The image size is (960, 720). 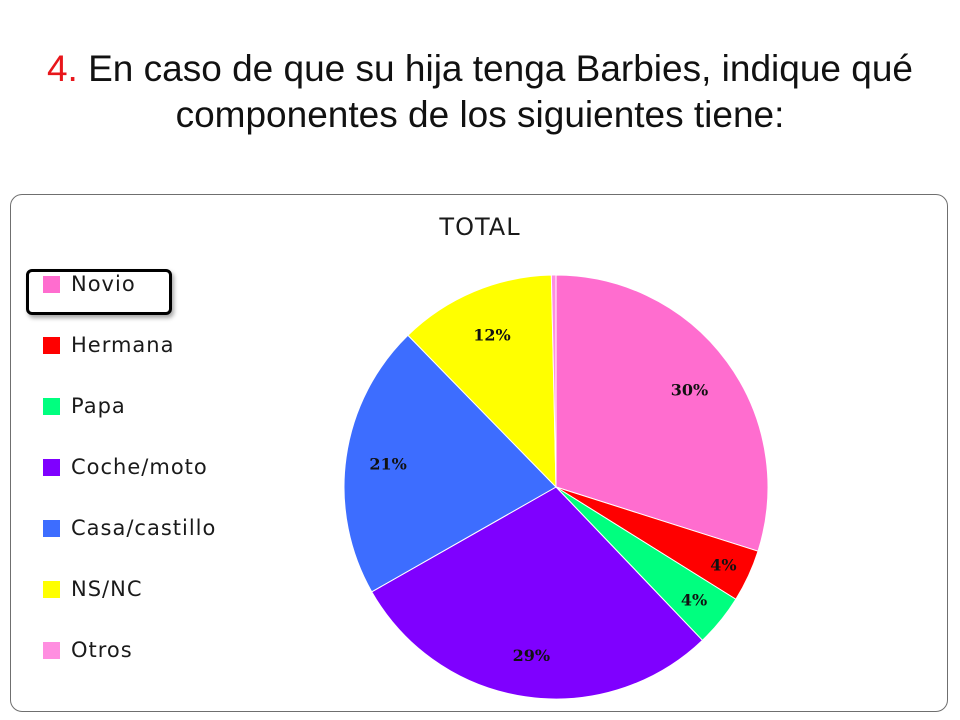 I want to click on legend-item-coche-moto: Coche/moto, so click(x=153, y=467).